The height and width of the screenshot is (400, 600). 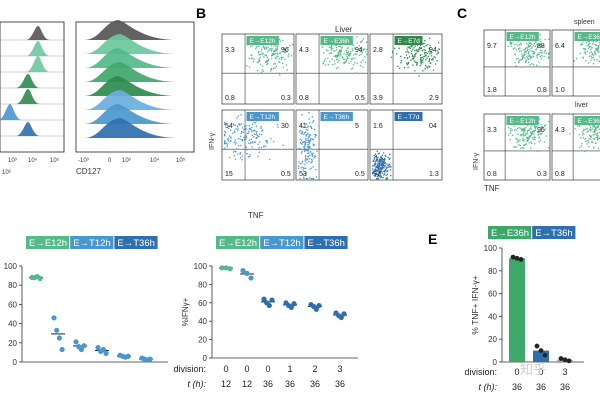 I want to click on quadrant-bottom-right: 0.5, so click(x=286, y=174).